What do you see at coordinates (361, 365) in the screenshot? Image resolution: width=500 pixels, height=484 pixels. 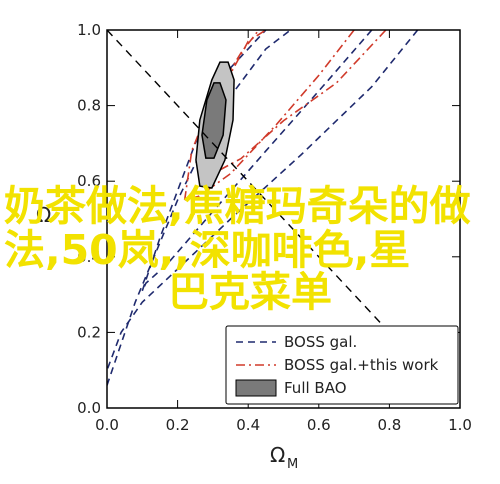 I see `legend-label: BOSS gal.+this work` at bounding box center [361, 365].